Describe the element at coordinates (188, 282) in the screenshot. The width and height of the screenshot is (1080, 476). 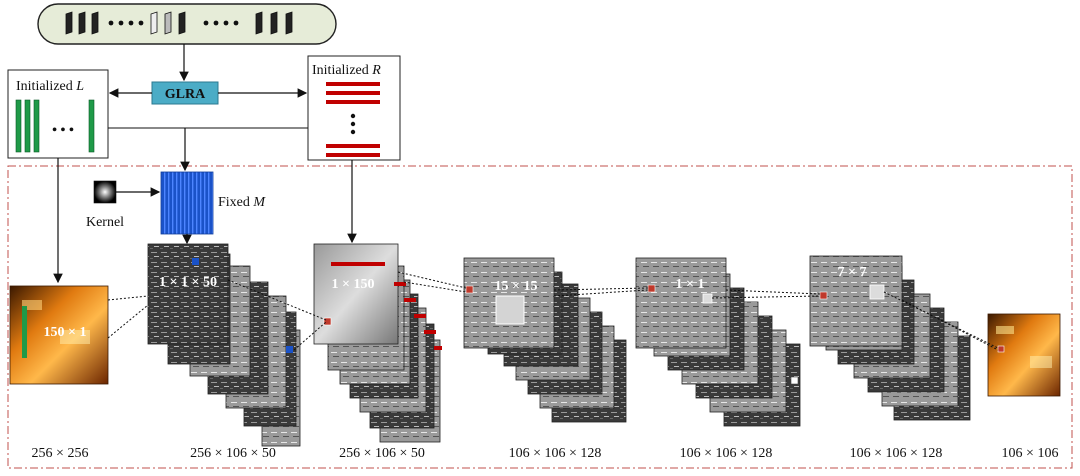
I see `kernel-size-2: 1 × 1 × 50` at that location.